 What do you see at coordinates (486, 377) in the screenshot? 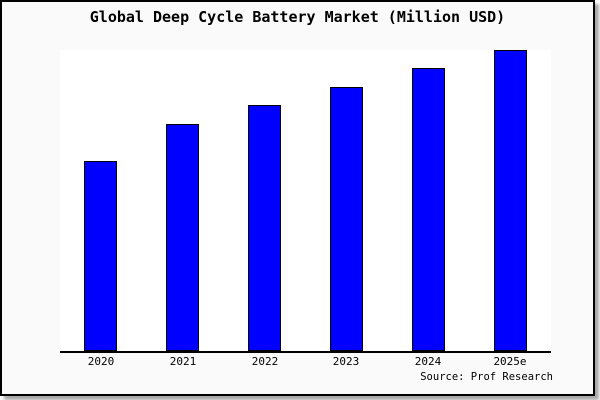
I see `source-credit: Source: Prof Research` at bounding box center [486, 377].